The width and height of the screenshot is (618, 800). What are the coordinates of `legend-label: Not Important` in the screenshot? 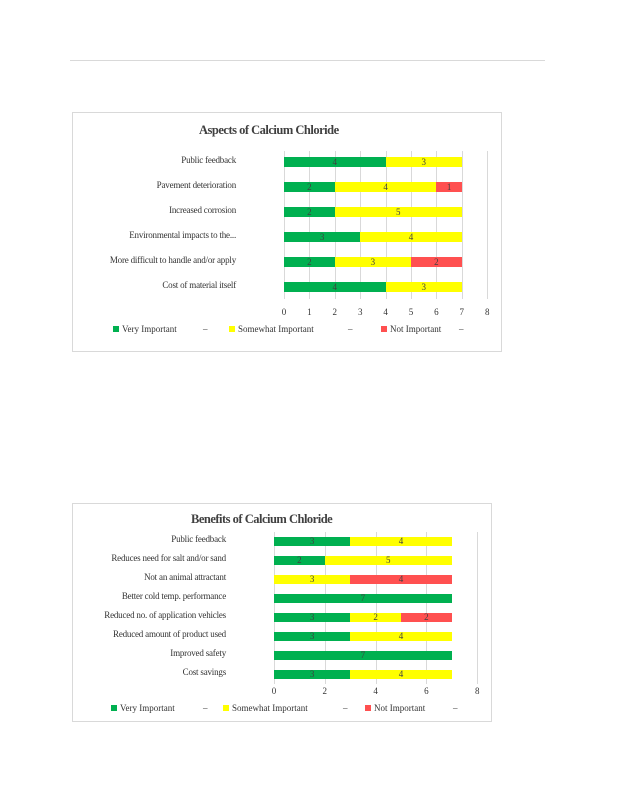 It's located at (416, 329).